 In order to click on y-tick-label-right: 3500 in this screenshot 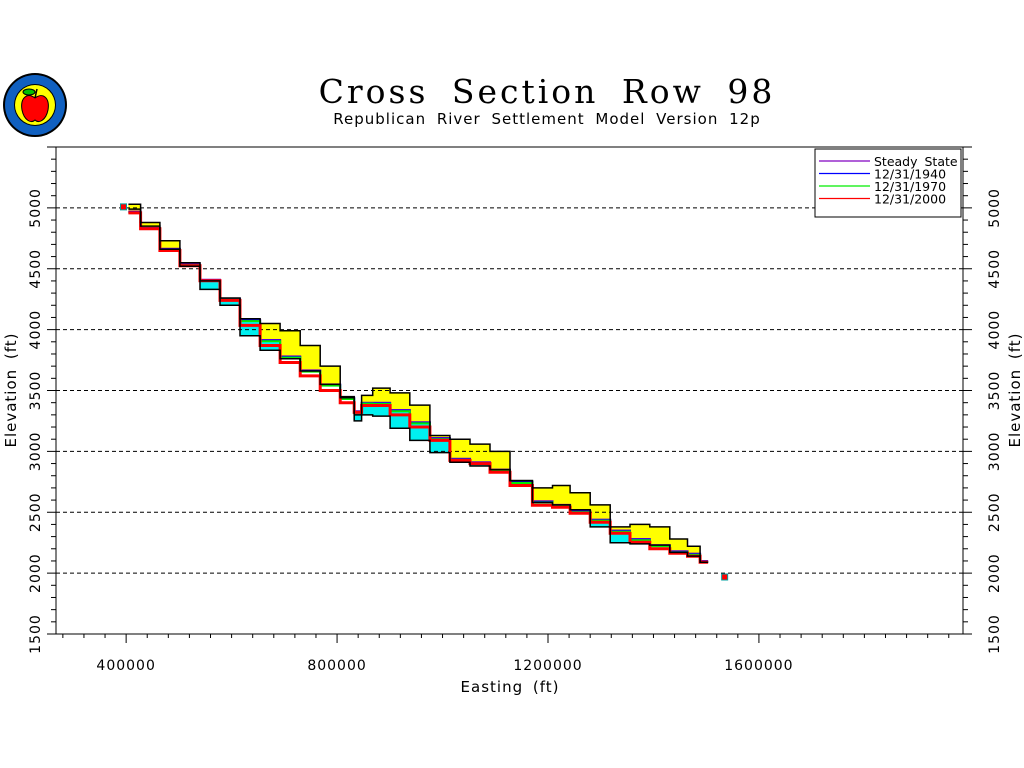, I will do `click(995, 391)`.